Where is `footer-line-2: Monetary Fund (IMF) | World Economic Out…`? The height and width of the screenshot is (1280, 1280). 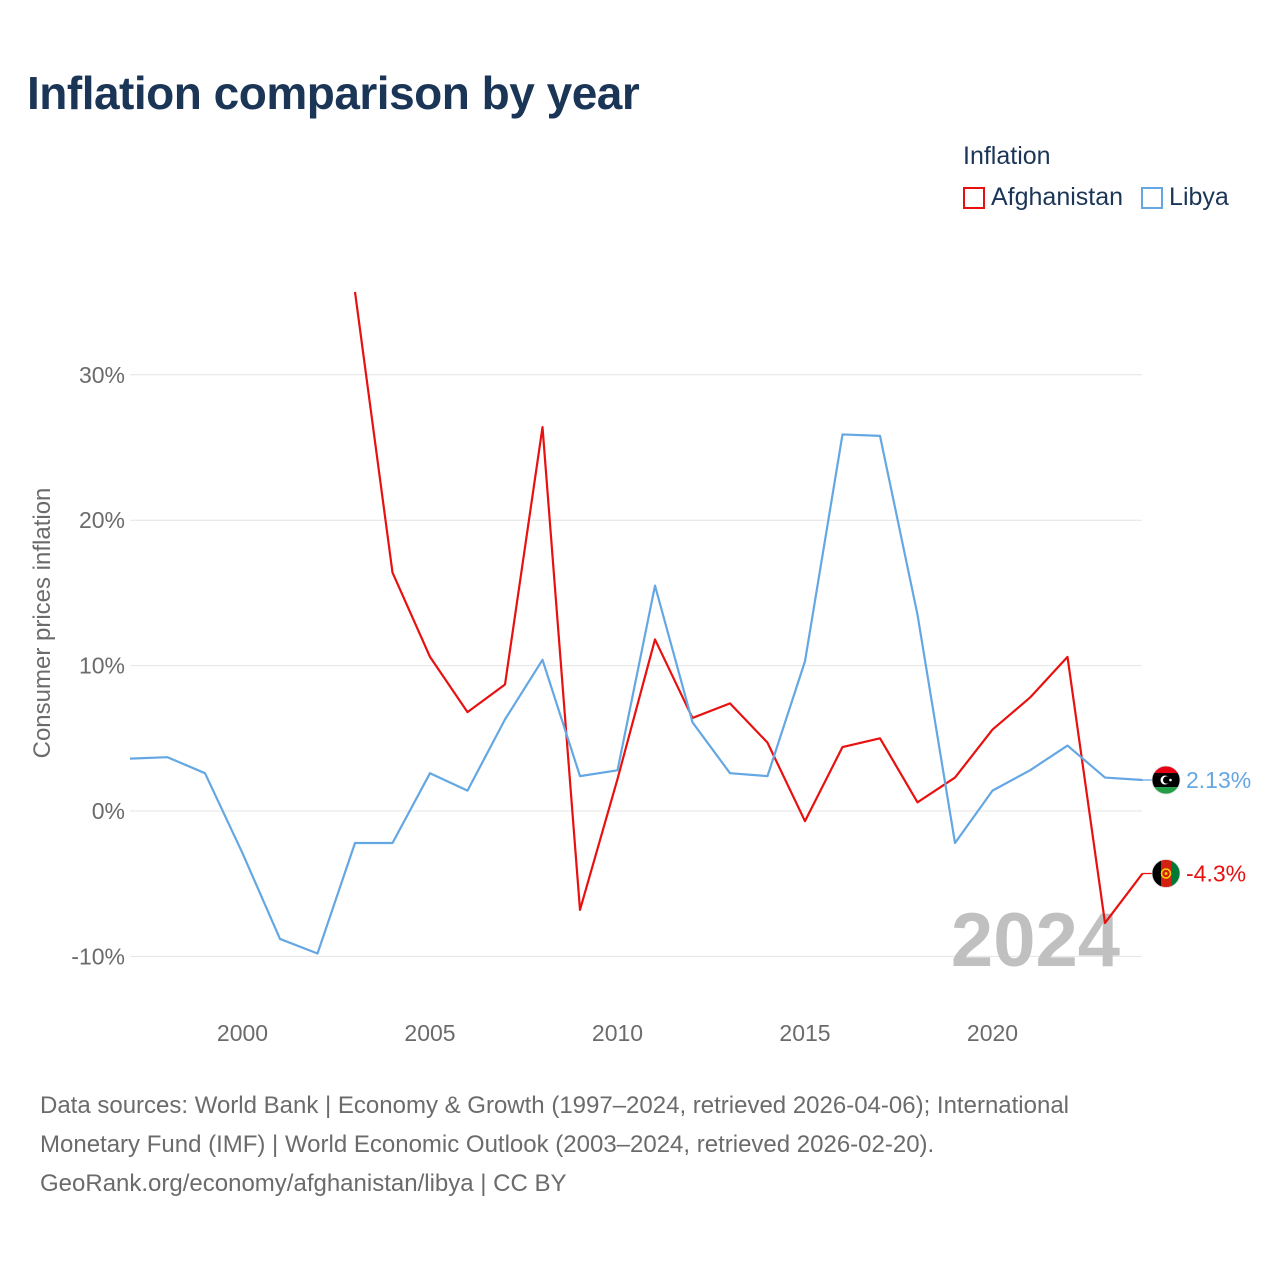 footer-line-2: Monetary Fund (IMF) | World Economic Out… is located at coordinates (487, 1144).